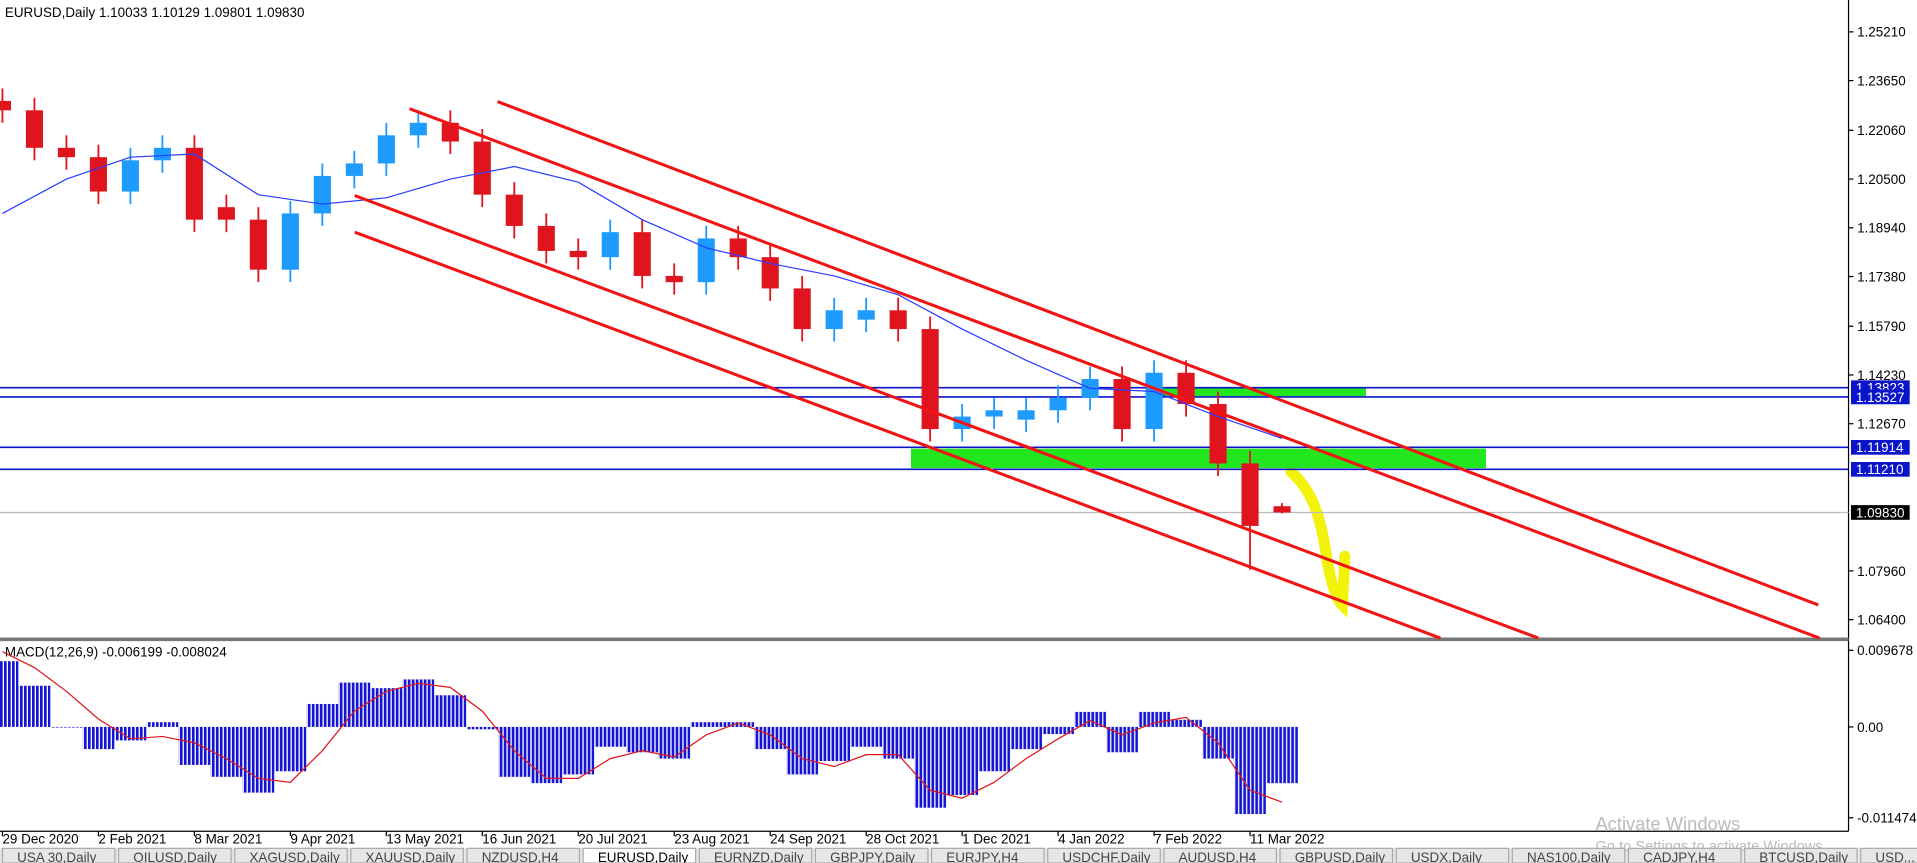 The image size is (1917, 863). What do you see at coordinates (1880, 469) in the screenshot?
I see `level-label: 1.11210` at bounding box center [1880, 469].